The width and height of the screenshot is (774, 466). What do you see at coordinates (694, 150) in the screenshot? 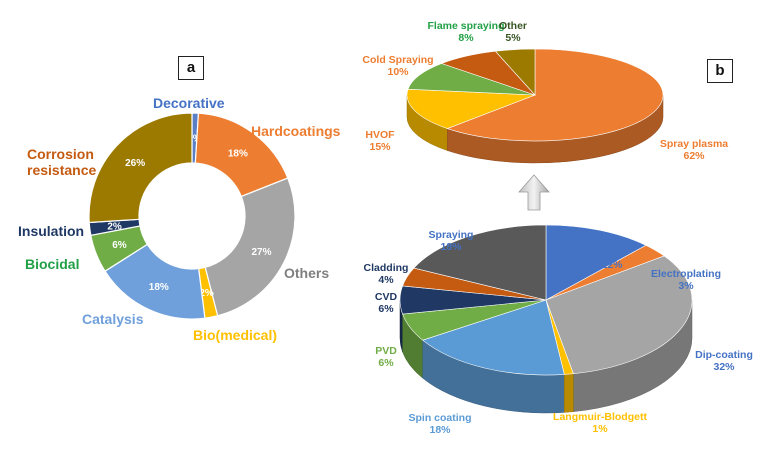
I see `label-b-top-spray-plasma: Spray plasma 62%` at bounding box center [694, 150].